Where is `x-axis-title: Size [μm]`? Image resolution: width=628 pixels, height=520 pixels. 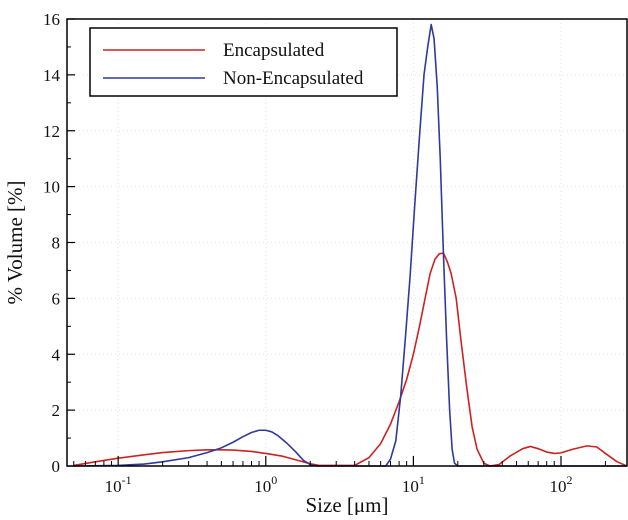 x-axis-title: Size [μm] is located at coordinates (347, 504).